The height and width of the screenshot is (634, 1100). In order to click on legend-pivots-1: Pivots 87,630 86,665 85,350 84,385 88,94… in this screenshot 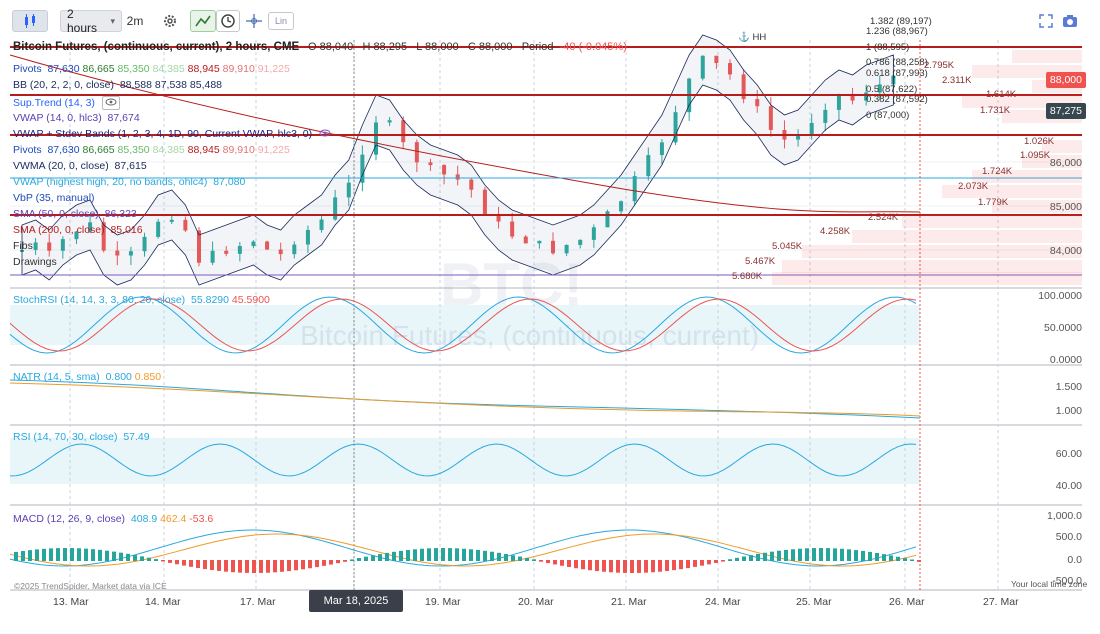, I will do `click(151, 69)`.